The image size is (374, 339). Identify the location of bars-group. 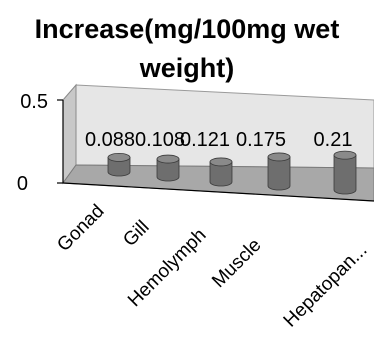
(232, 172).